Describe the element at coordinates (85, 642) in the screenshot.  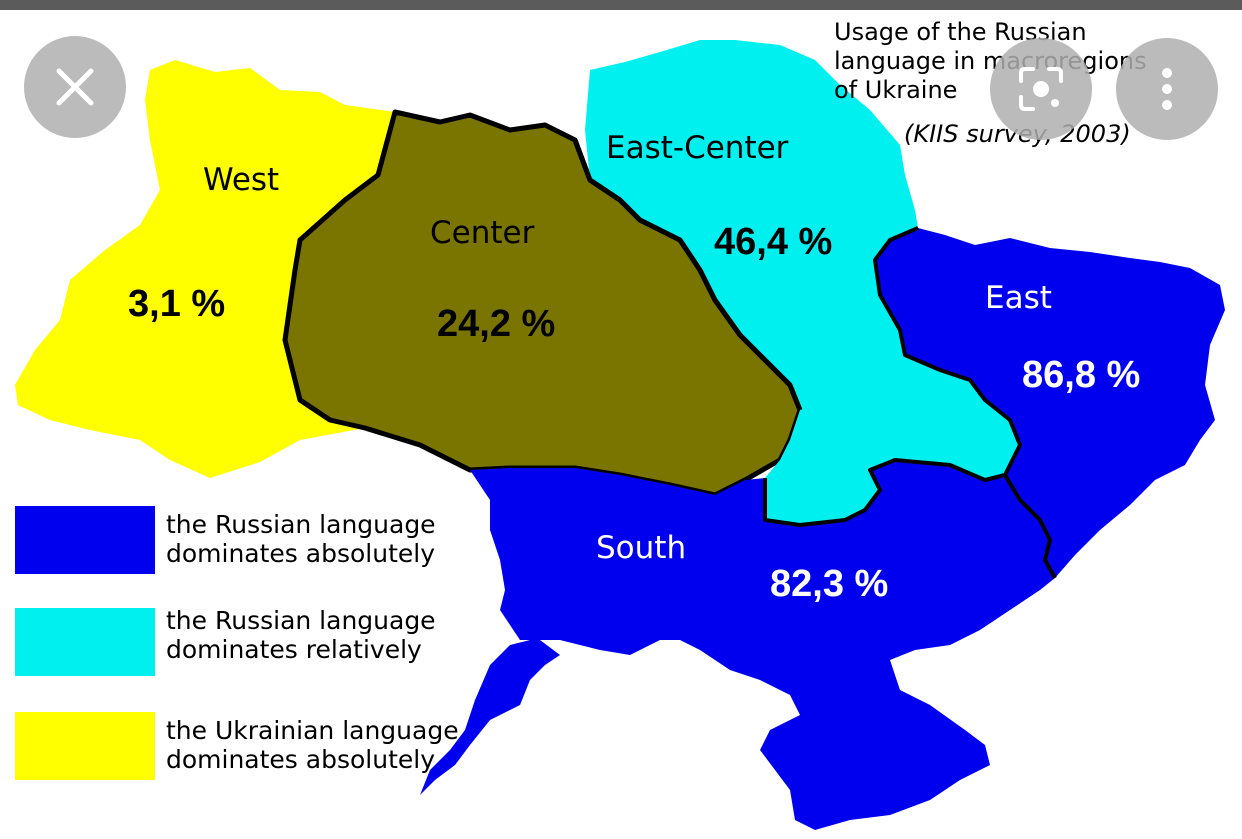
I see `legend-swatch-russian-relative` at that location.